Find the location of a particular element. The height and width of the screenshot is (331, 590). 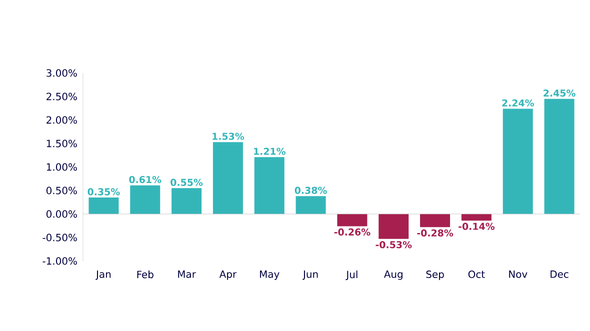

x-tick-label: Jan is located at coordinates (103, 275).